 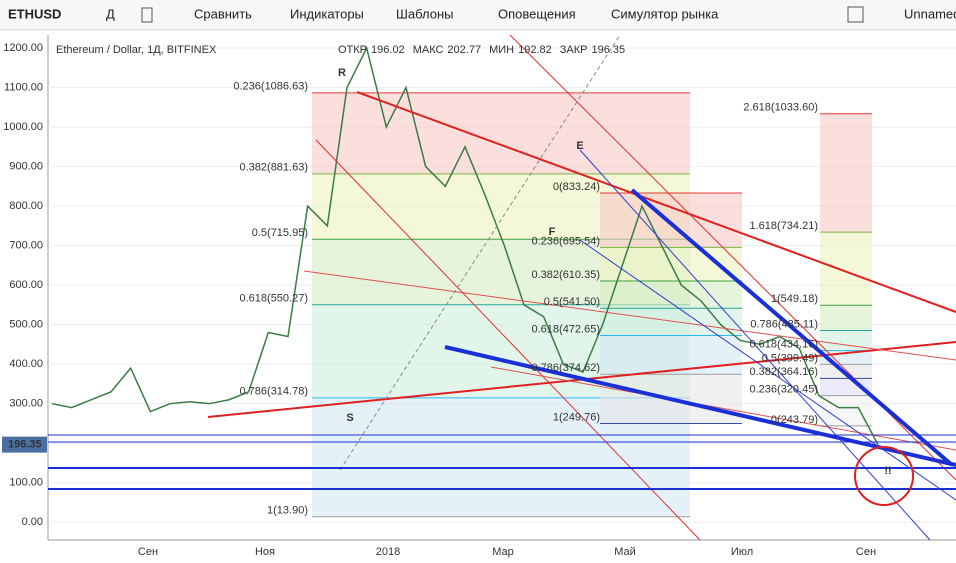 What do you see at coordinates (388, 552) in the screenshot?
I see `x-tick-label: 2018` at bounding box center [388, 552].